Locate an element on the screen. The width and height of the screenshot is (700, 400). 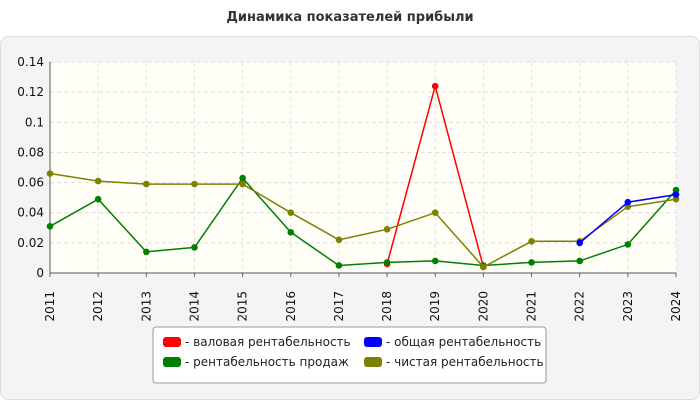
x-tick-label: 2023 is located at coordinates (628, 306).